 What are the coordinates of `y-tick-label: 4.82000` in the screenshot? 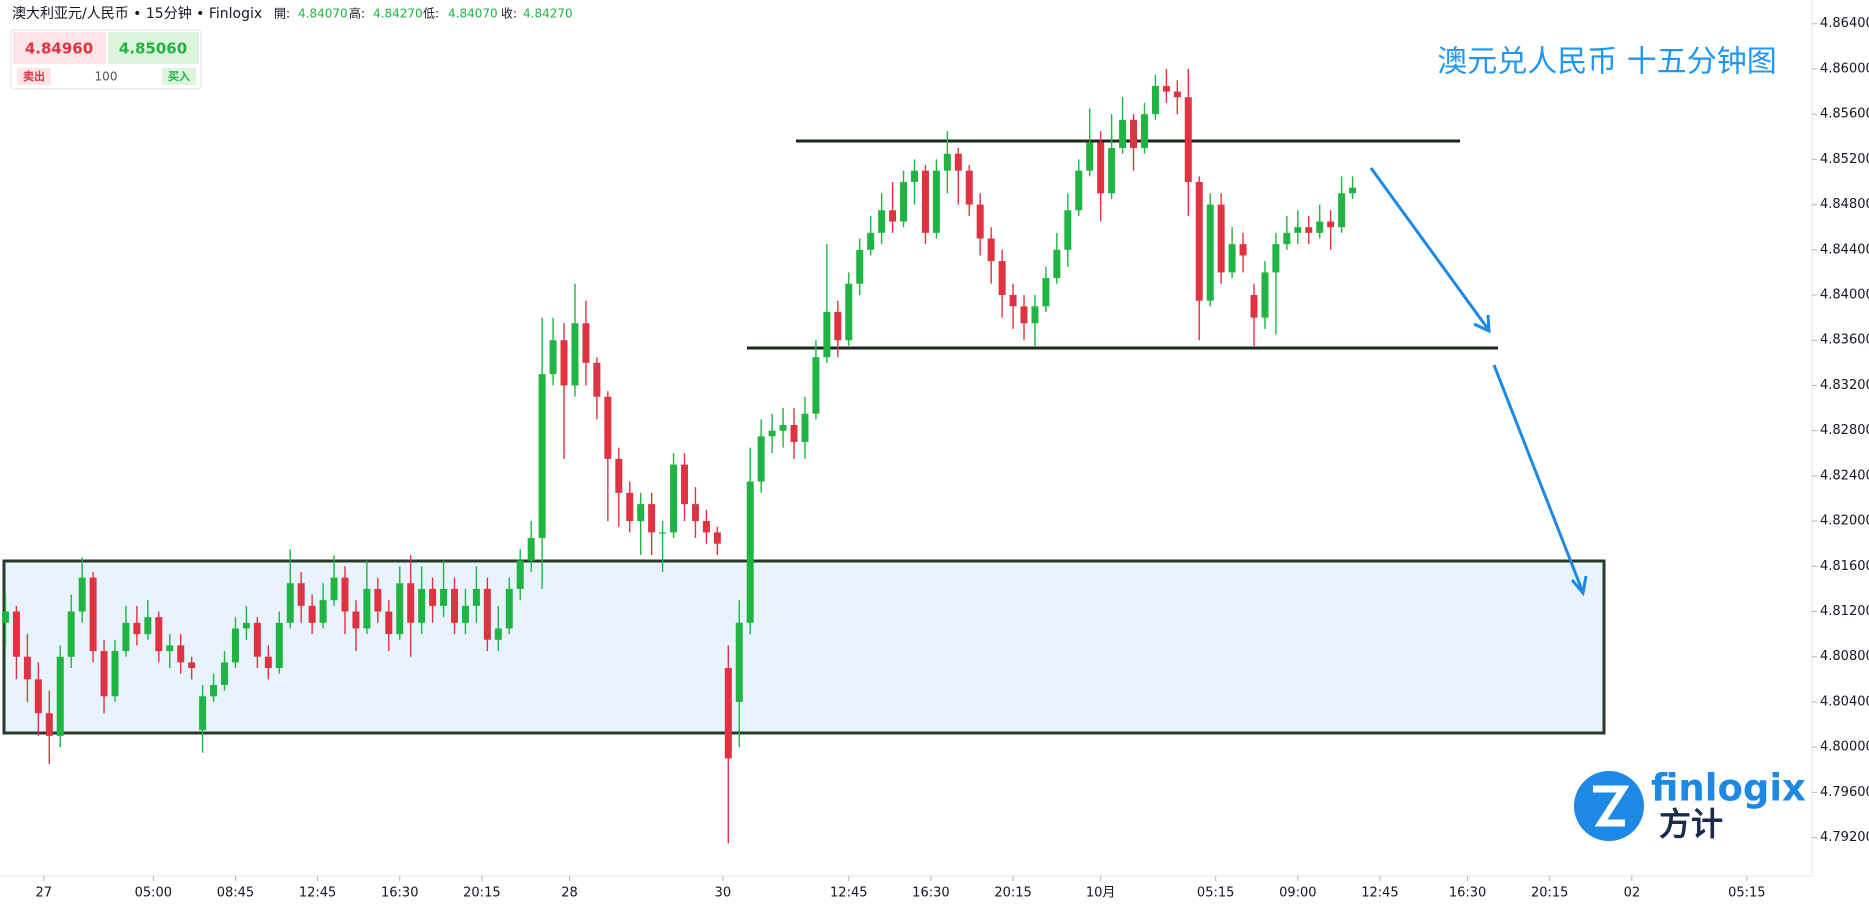 It's located at (1844, 521).